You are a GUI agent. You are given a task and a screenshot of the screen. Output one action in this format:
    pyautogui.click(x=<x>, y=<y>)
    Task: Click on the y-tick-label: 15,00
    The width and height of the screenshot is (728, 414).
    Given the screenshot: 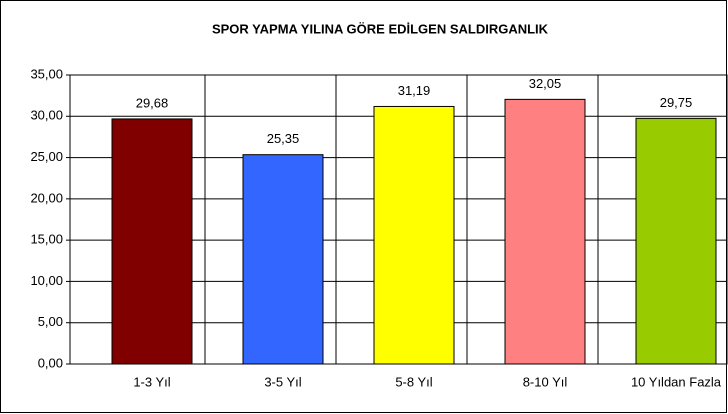 What is the action you would take?
    pyautogui.click(x=46, y=239)
    